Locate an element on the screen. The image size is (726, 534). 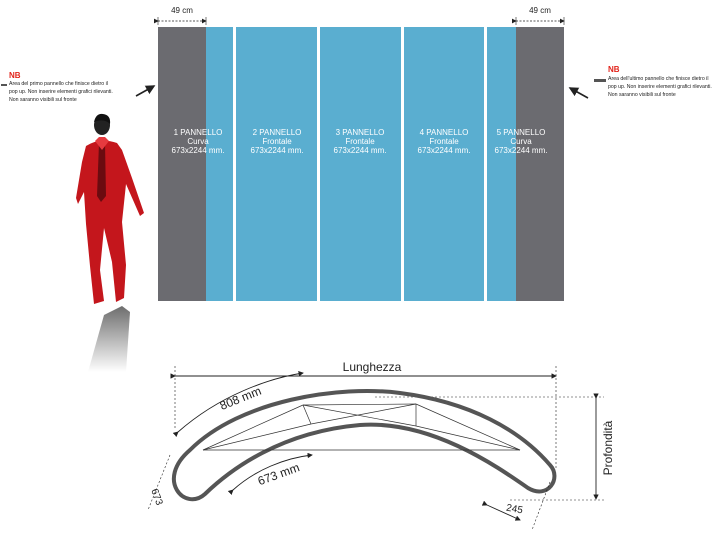
figure-hair is located at coordinates (102, 118).